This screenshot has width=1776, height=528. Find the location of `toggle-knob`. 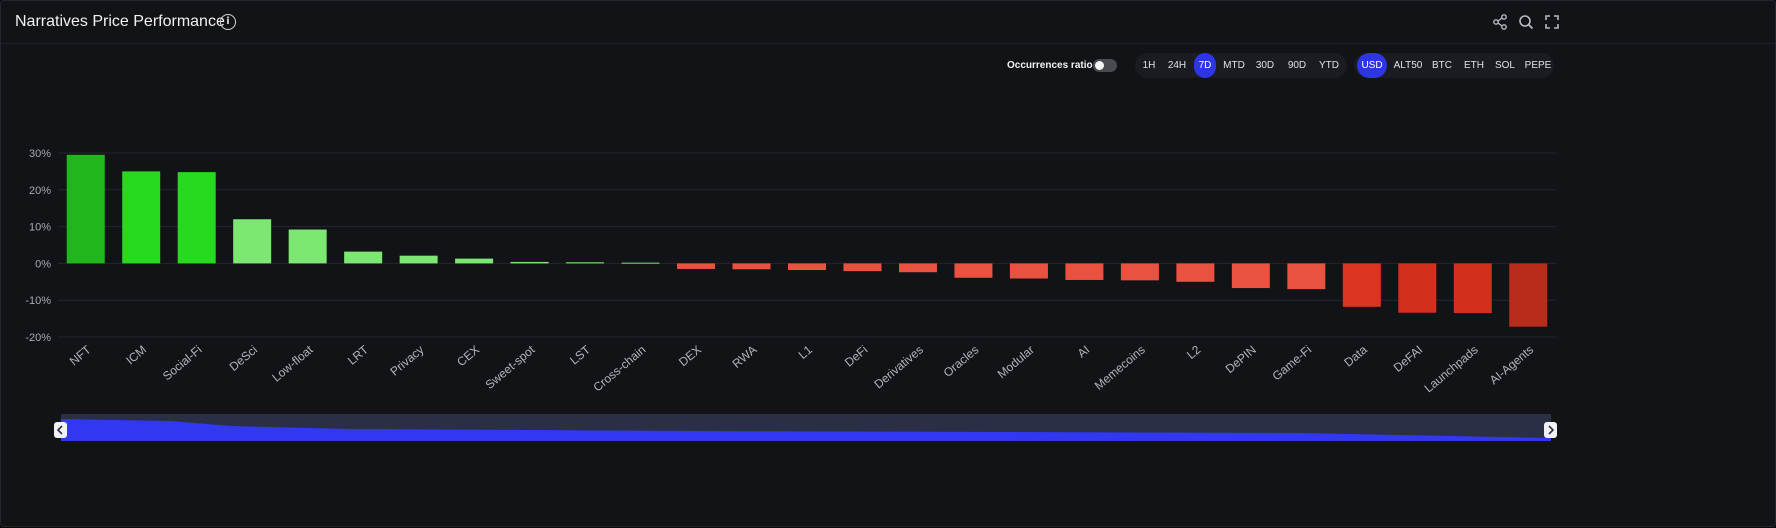

toggle-knob is located at coordinates (1099, 65).